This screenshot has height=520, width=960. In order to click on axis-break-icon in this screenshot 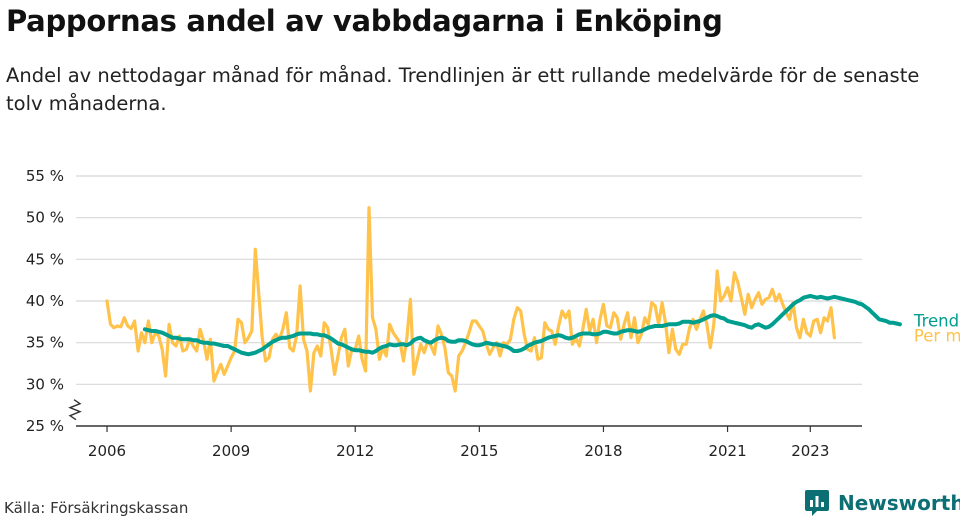, I will do `click(75, 410)`.